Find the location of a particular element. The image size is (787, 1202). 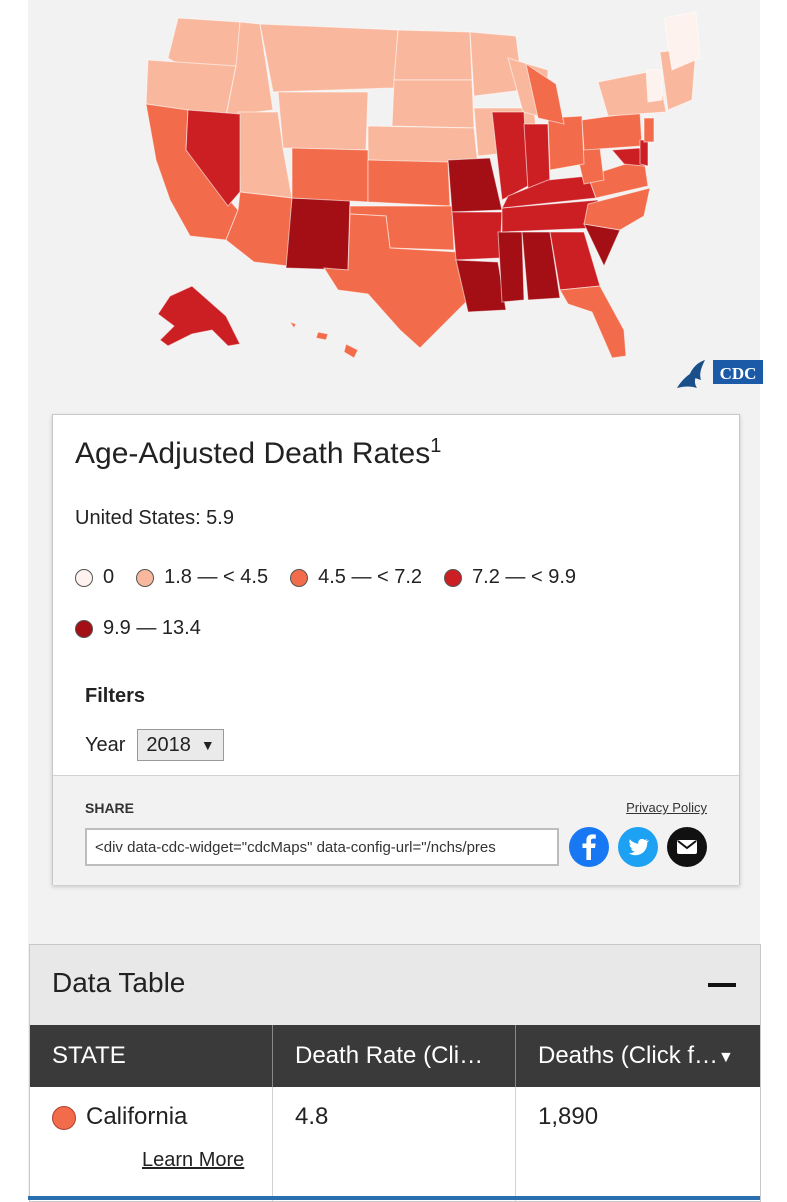

facebook-share-button is located at coordinates (589, 847).